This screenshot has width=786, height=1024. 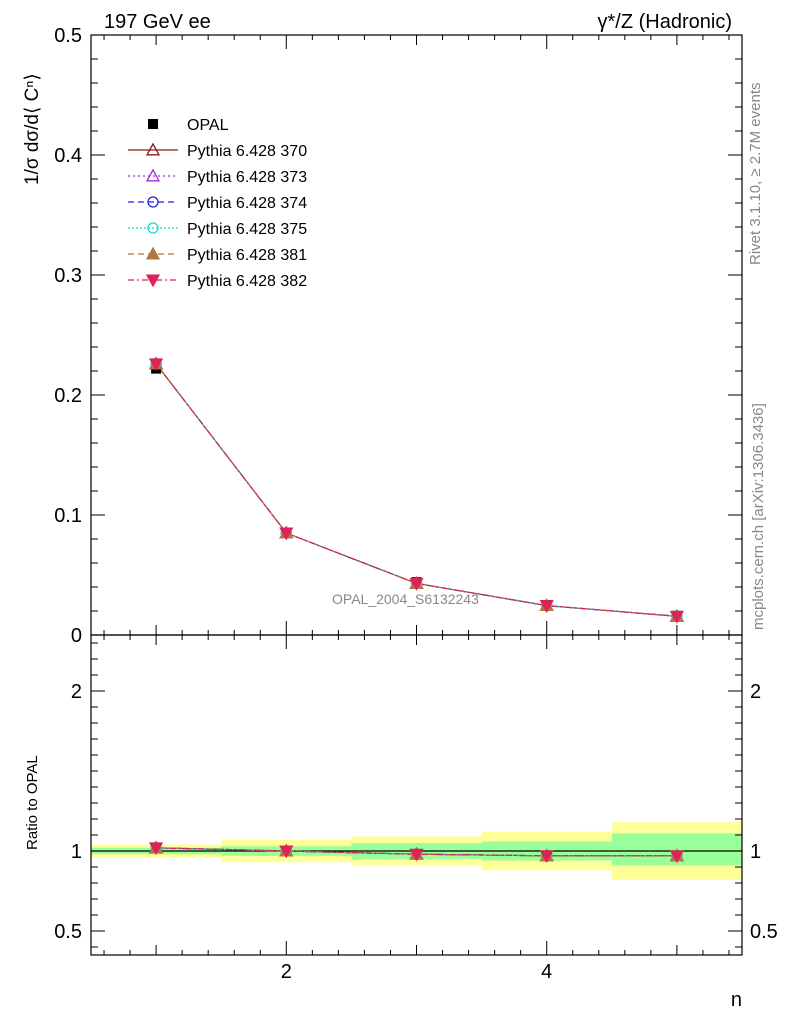 I want to click on legend-label-s381: Pythia 6.428 381, so click(x=247, y=255).